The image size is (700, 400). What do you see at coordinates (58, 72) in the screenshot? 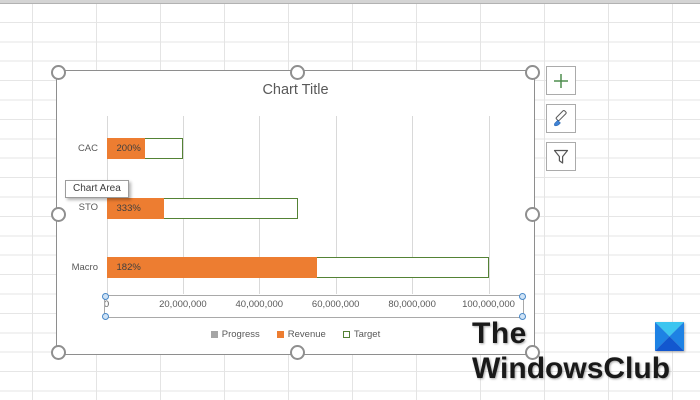
I see `chart-handle-top-left` at bounding box center [58, 72].